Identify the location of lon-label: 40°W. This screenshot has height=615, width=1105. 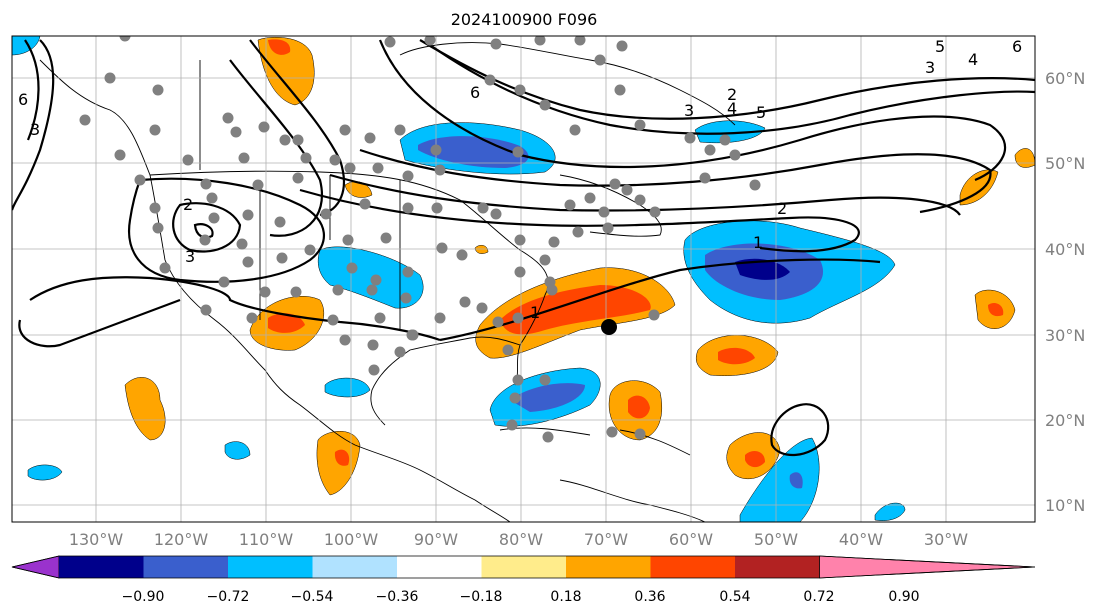
(861, 539).